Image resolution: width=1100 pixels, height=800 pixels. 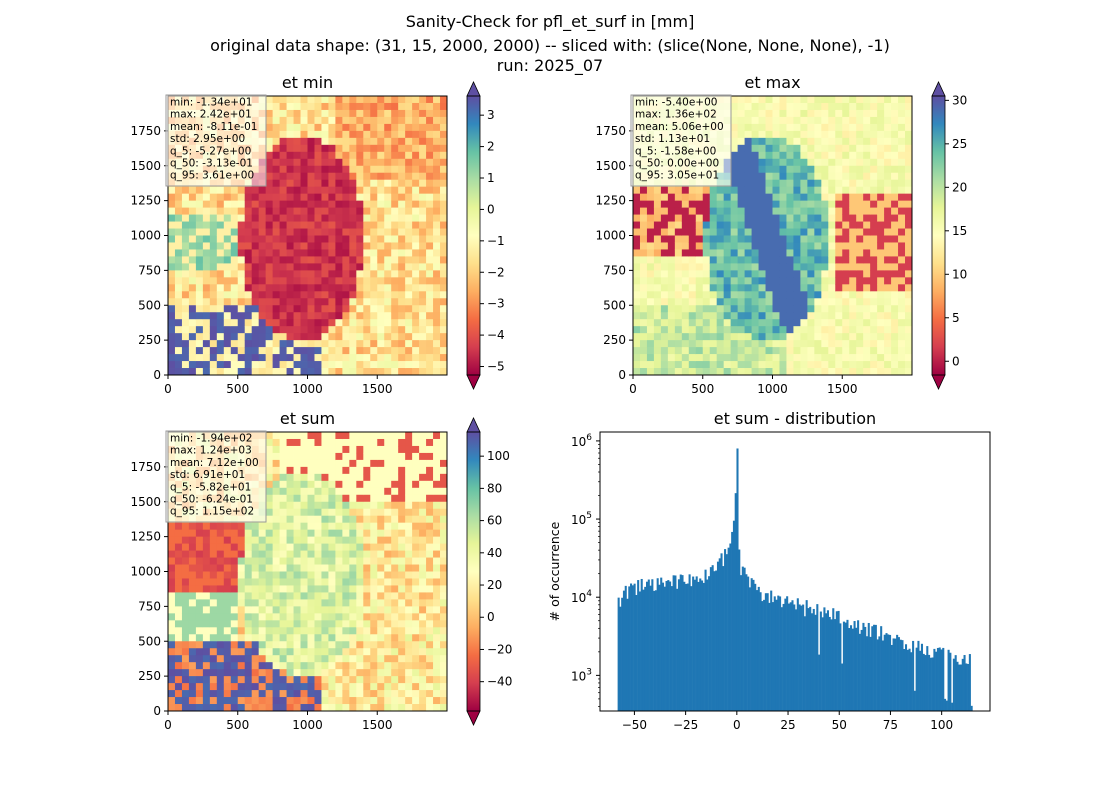 I want to click on y-tick-label: 250, so click(x=149, y=340).